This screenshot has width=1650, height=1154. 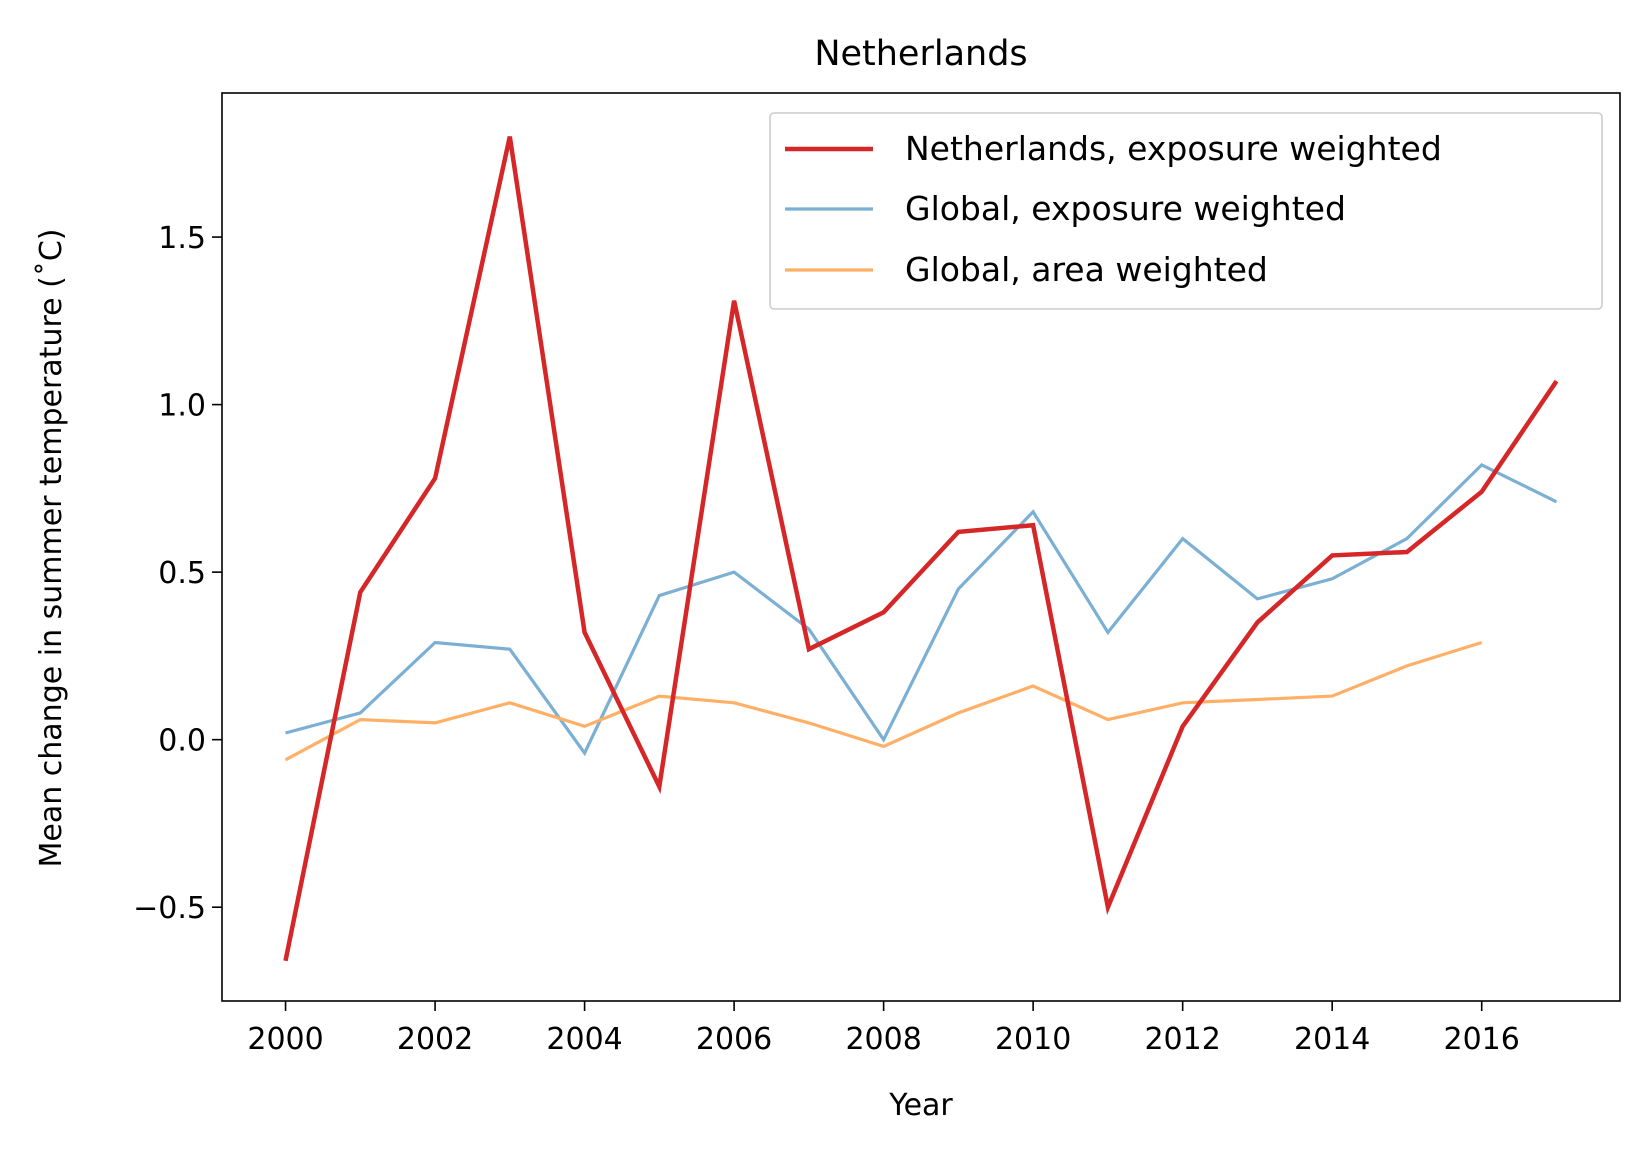 What do you see at coordinates (1125, 208) in the screenshot?
I see `legend-label: Global, exposure weighted` at bounding box center [1125, 208].